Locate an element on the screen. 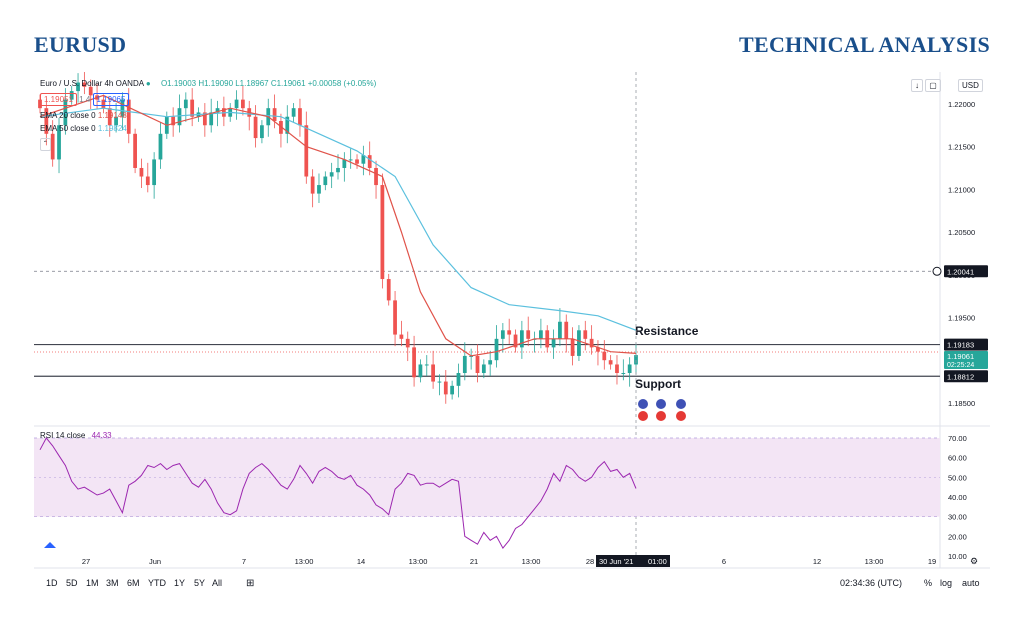 The width and height of the screenshot is (1024, 640). crosshair-date-label: 30 Jun '21 is located at coordinates (616, 561).